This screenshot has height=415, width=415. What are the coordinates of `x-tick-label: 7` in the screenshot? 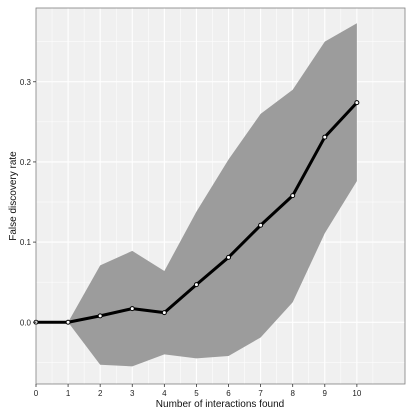 It's located at (260, 393).